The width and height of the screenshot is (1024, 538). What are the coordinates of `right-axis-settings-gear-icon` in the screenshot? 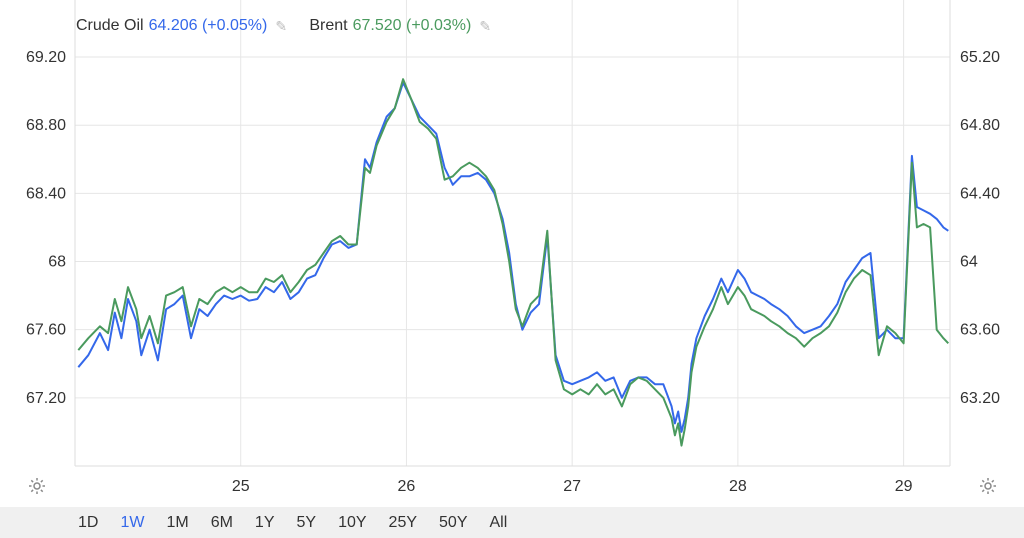 It's located at (988, 486).